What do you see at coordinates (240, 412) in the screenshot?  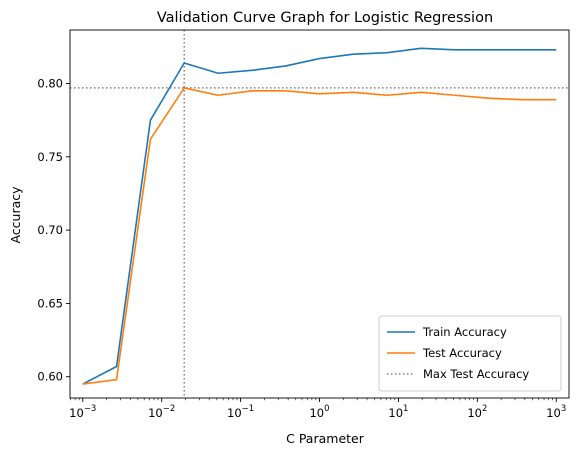 I see `x-tick-label: 10⁻¹` at bounding box center [240, 412].